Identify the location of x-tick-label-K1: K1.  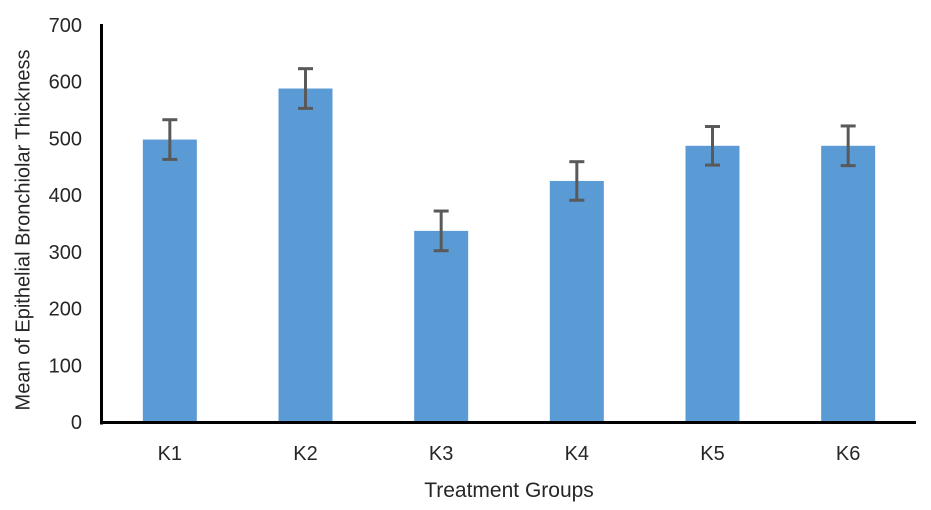
(170, 454).